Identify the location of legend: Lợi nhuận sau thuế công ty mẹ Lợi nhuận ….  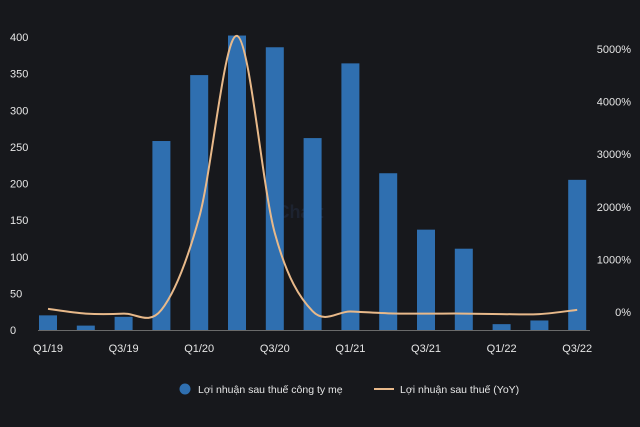
(349, 390).